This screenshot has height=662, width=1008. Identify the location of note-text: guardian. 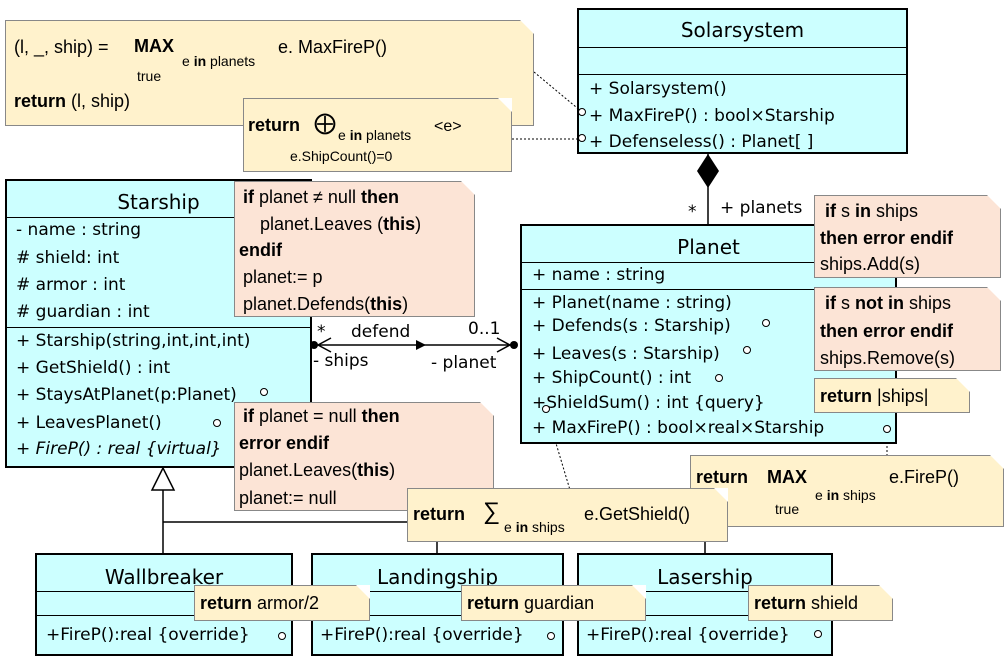
(557, 603).